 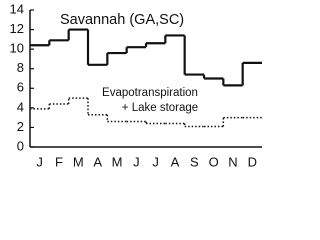 What do you see at coordinates (20, 67) in the screenshot?
I see `y-tick-label: 8` at bounding box center [20, 67].